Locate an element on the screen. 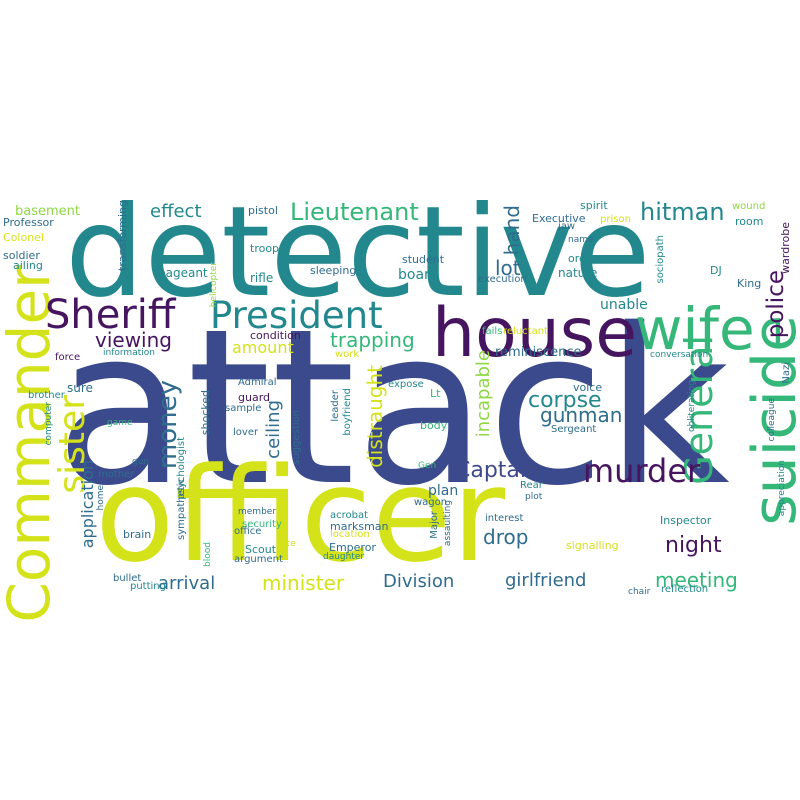 The height and width of the screenshot is (800, 800). word-shocked: shocked is located at coordinates (205, 413).